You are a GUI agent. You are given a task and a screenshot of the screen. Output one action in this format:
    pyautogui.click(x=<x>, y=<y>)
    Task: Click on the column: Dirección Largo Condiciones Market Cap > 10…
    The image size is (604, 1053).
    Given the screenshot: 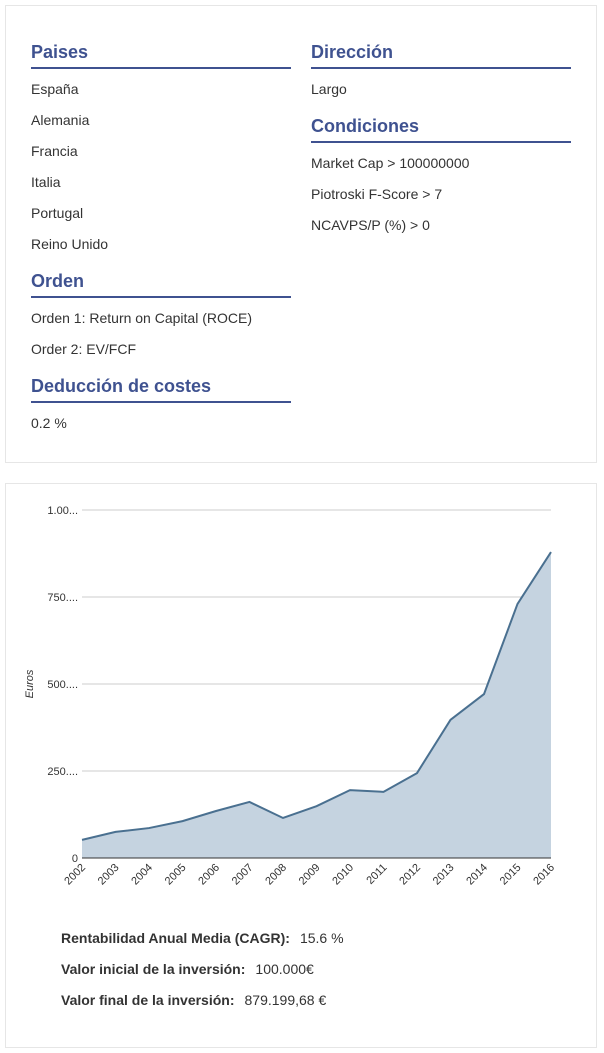 What is the action you would take?
    pyautogui.click(x=441, y=147)
    